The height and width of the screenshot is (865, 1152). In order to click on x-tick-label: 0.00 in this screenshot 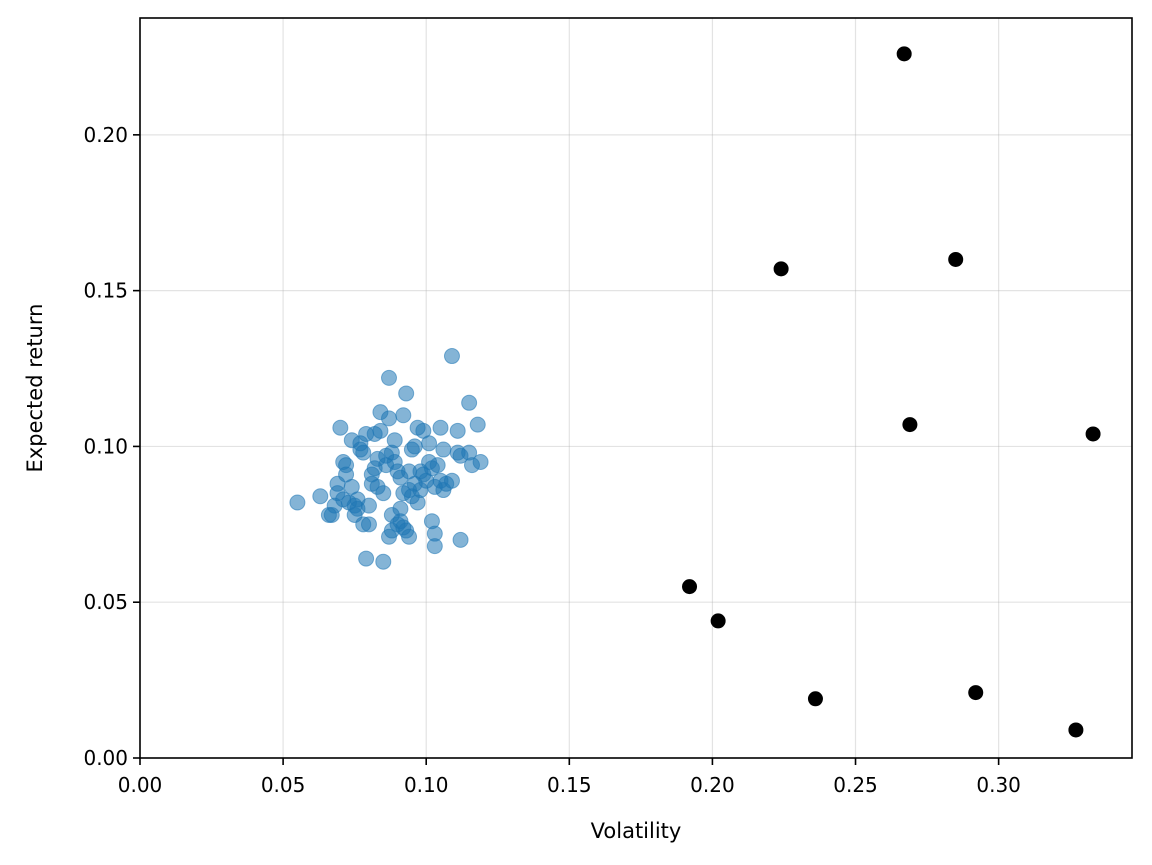, I will do `click(140, 785)`.